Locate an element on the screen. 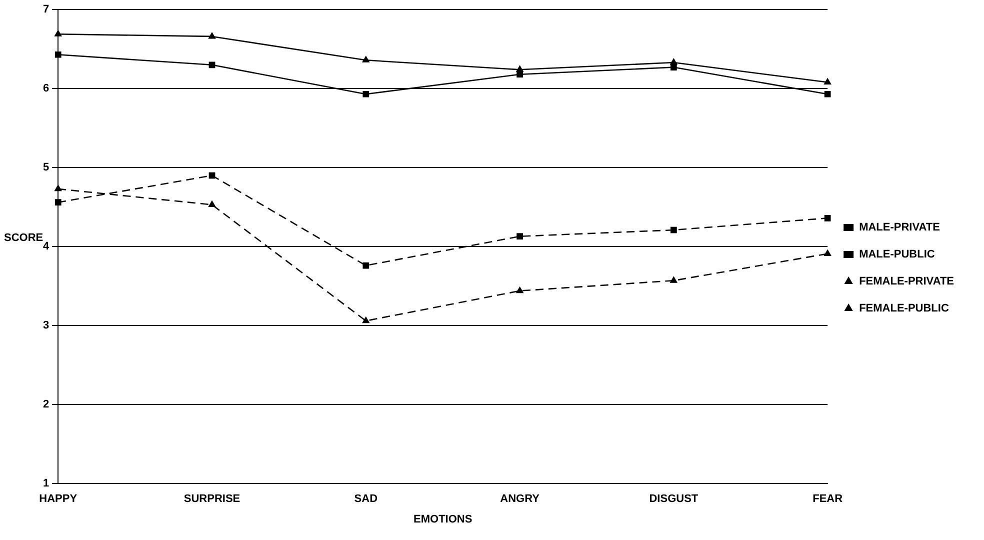  x-tick-label: FEAR is located at coordinates (827, 499).